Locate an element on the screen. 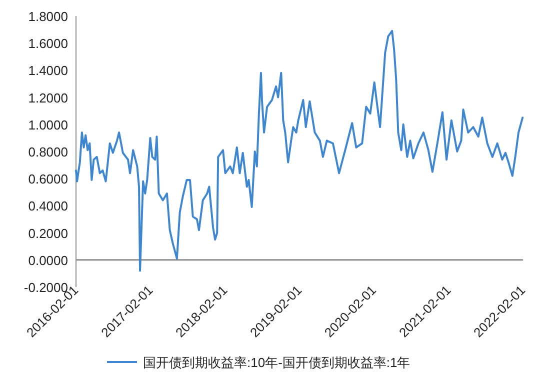 This screenshot has height=389, width=552. legend-label: 国开债到期收益率:10年-国开债到期收益率:1年 is located at coordinates (276, 362).